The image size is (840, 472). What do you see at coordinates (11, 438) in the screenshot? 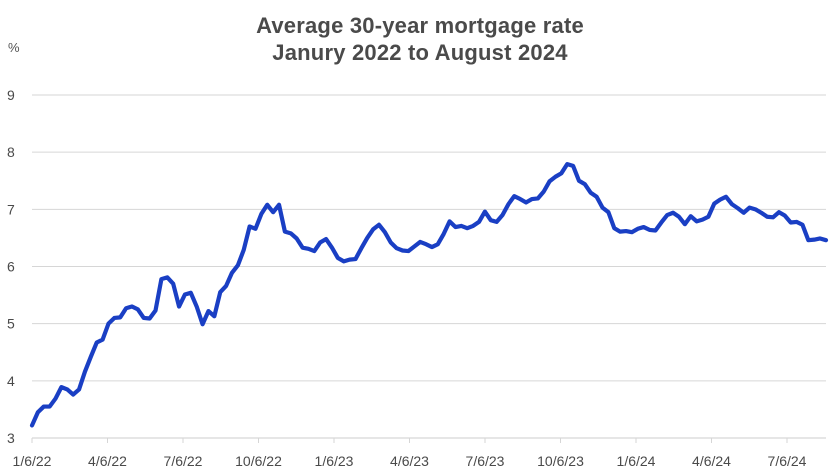
I see `y-tick-label: 3` at bounding box center [11, 438].